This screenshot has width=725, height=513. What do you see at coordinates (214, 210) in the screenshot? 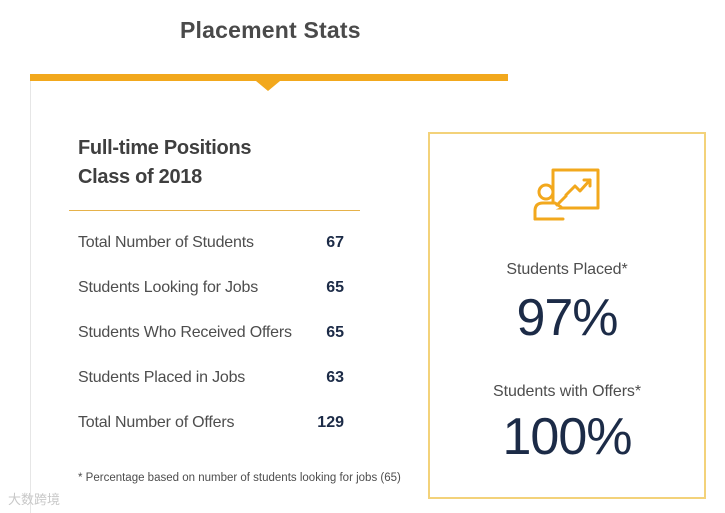
I see `heading-divider` at bounding box center [214, 210].